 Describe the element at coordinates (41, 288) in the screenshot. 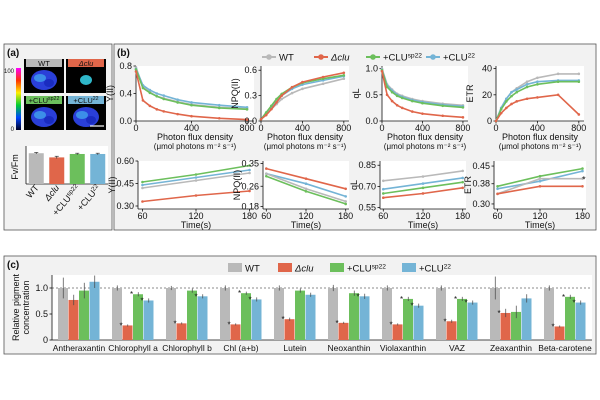

I see `y-tick-label: 1.0` at that location.